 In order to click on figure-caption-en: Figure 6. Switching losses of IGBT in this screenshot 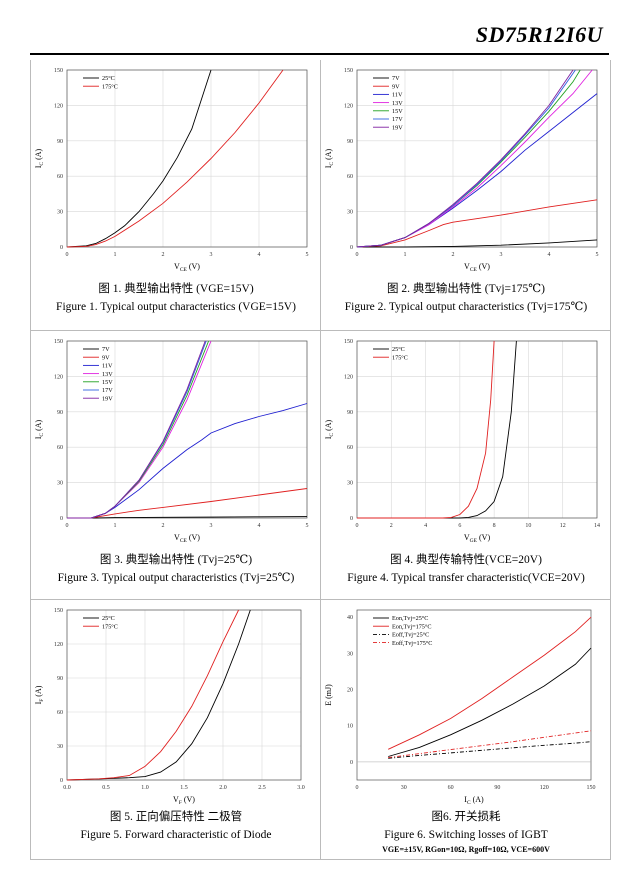, I will do `click(466, 835)`.